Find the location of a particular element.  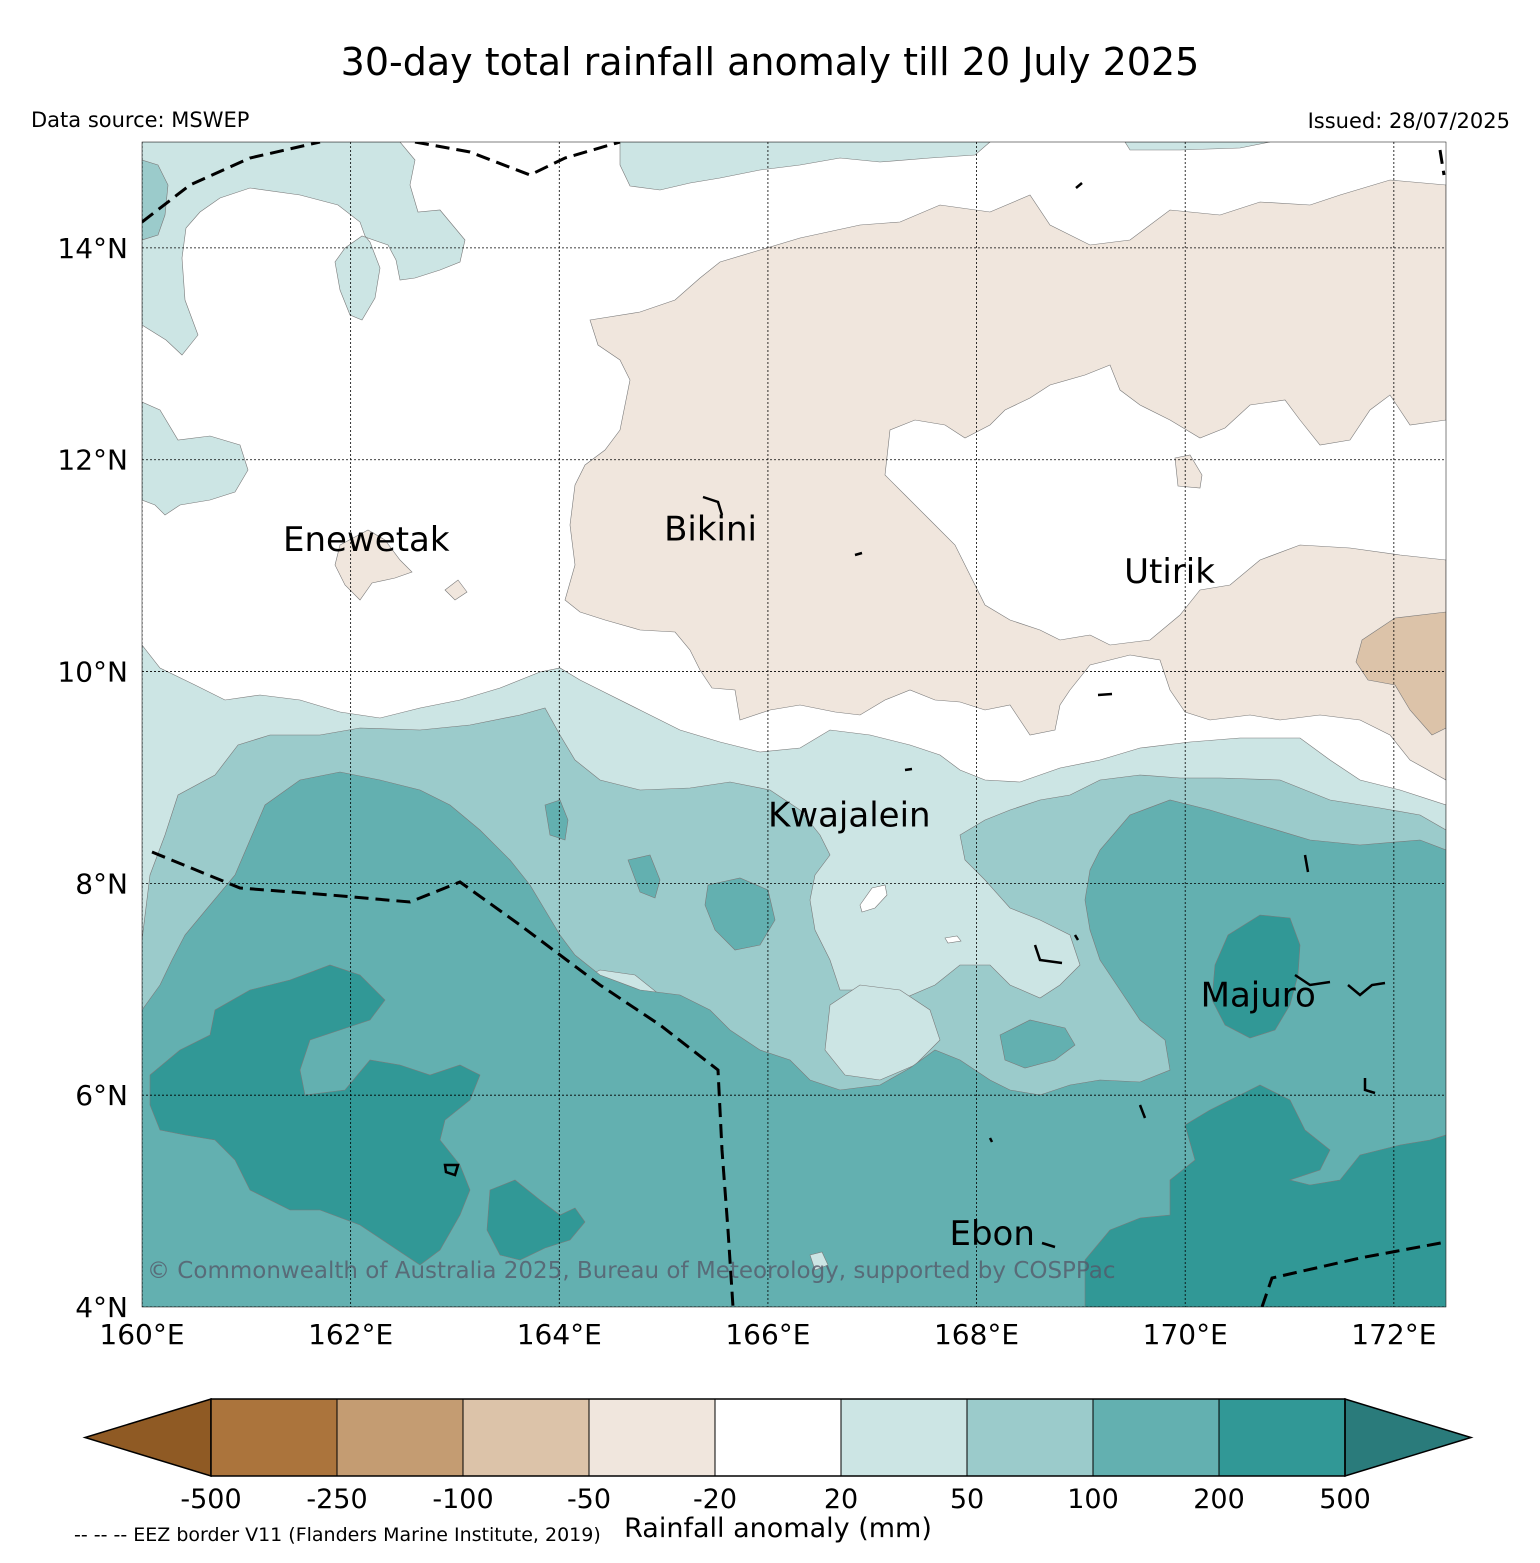

colorbar-tick-label: -20 is located at coordinates (715, 1499).